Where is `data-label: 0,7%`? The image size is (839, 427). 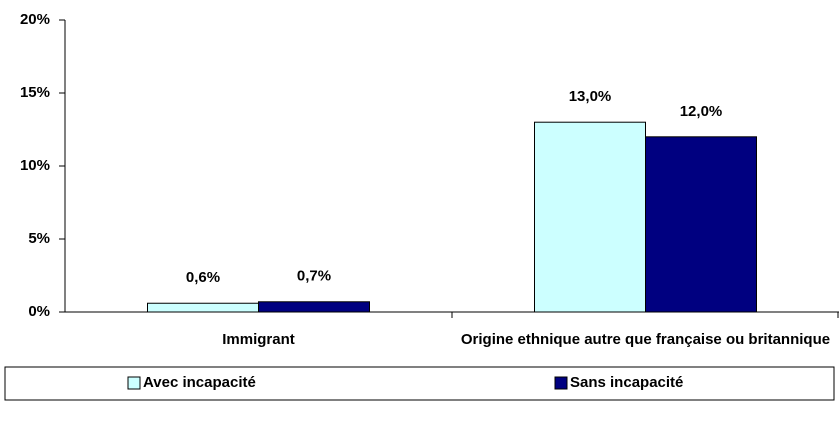
data-label: 0,7% is located at coordinates (314, 276).